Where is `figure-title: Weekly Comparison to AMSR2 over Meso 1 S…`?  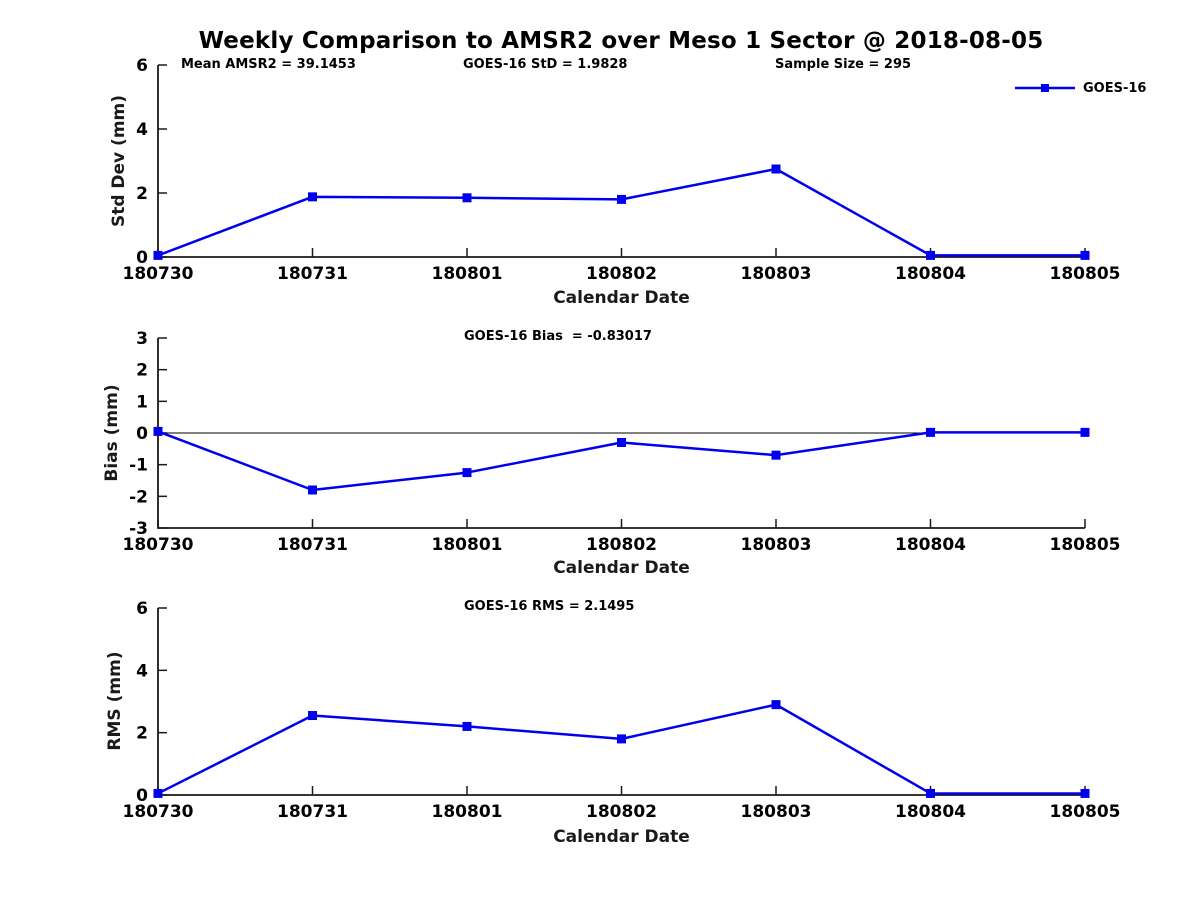
figure-title: Weekly Comparison to AMSR2 over Meso 1 S… is located at coordinates (621, 41).